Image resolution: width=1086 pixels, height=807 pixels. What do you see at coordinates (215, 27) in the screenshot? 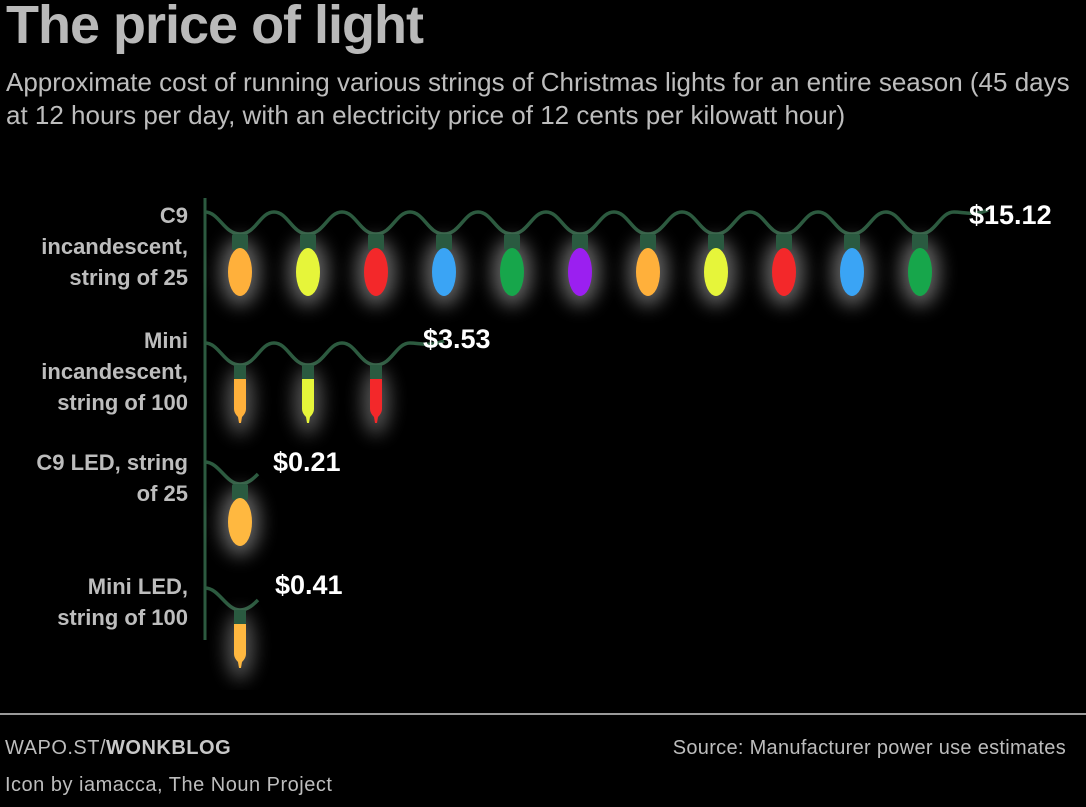
I see `chart-title: The price of light` at bounding box center [215, 27].